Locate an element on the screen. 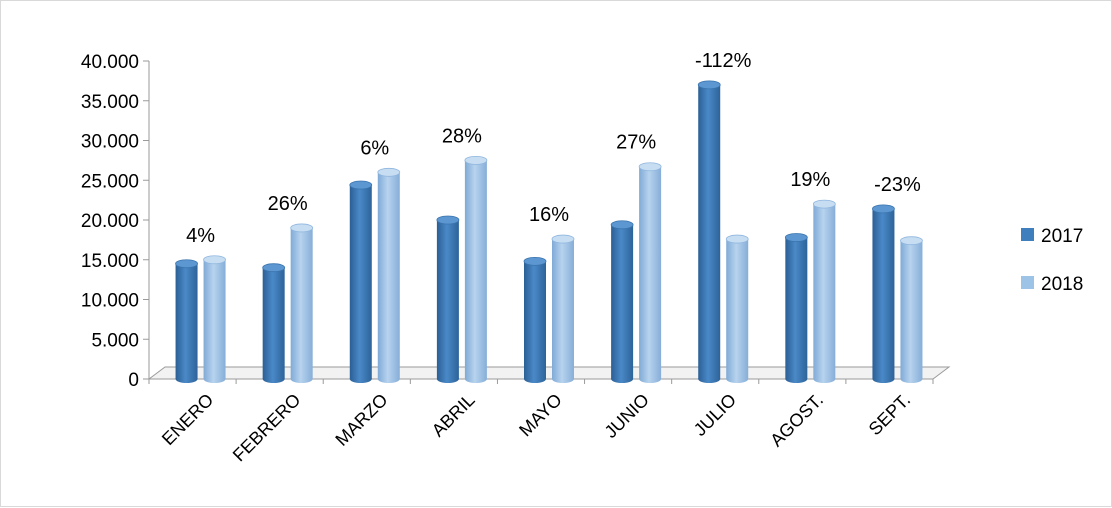 This screenshot has width=1112, height=508. y-tick-label: 40.000 is located at coordinates (110, 62).